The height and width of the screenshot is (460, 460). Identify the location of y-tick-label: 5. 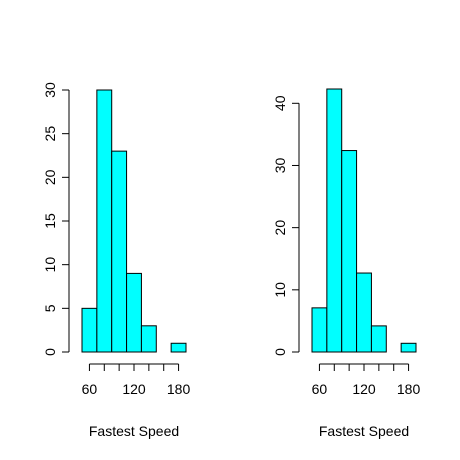
(50, 308).